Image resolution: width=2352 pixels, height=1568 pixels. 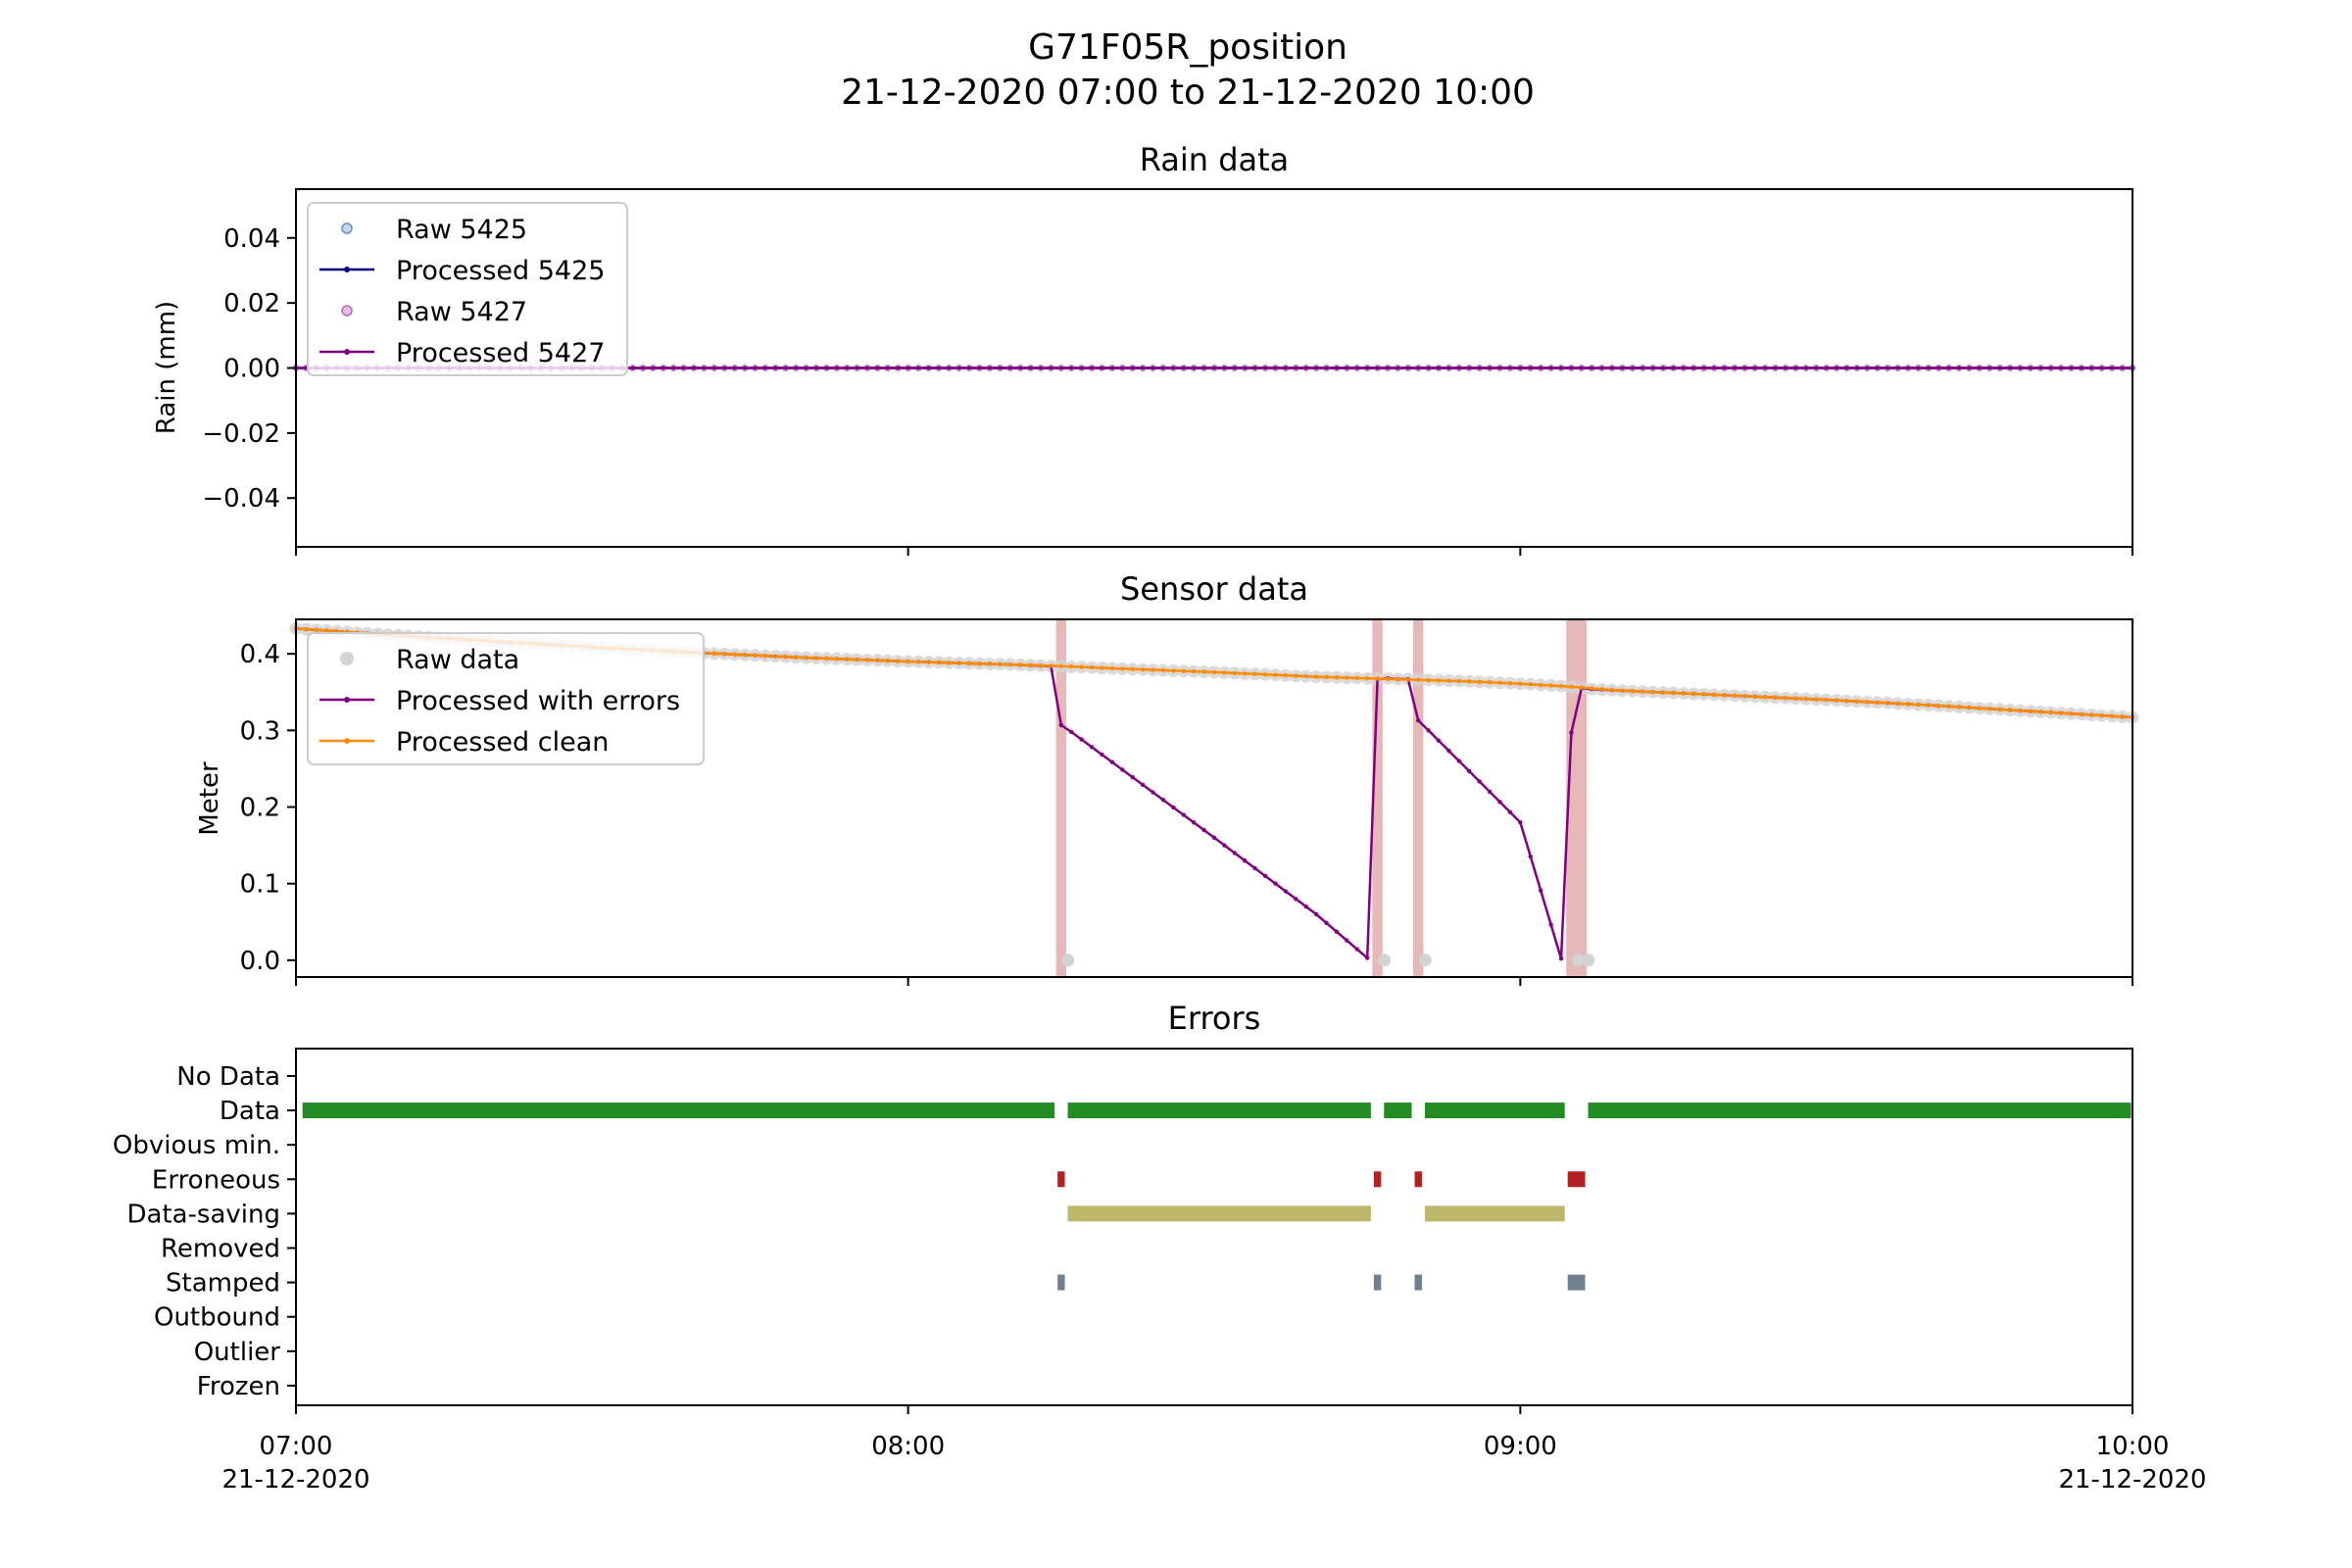 I want to click on rain-legend-swatch, so click(x=347, y=269).